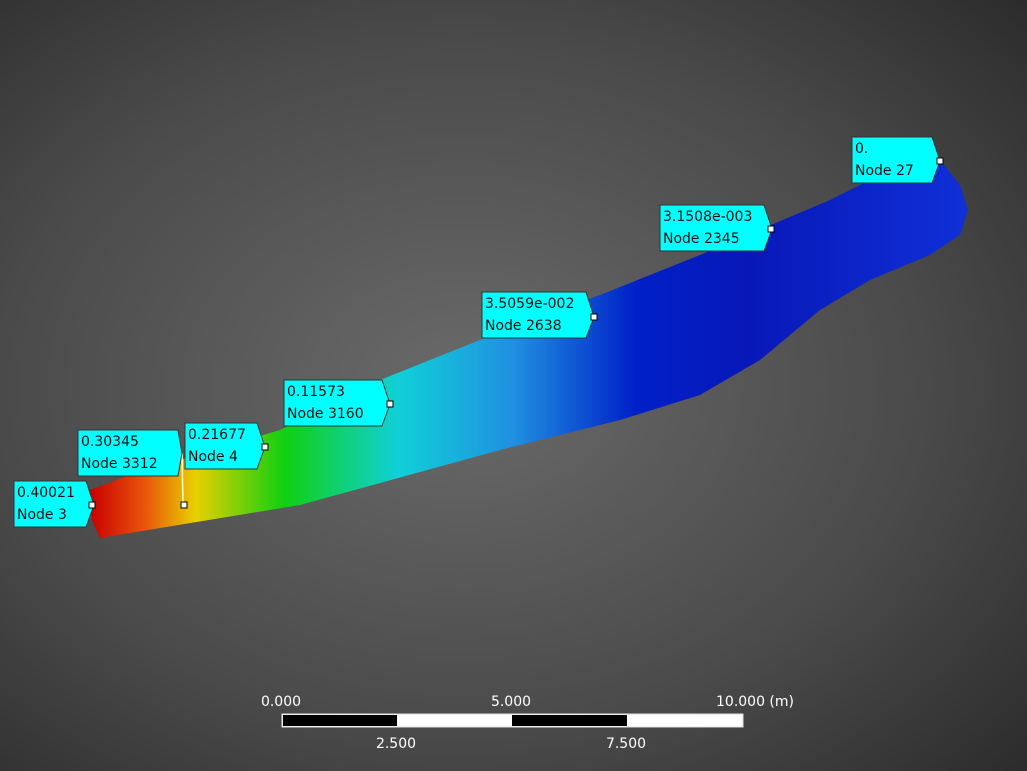 The height and width of the screenshot is (771, 1027). I want to click on probe-node: Node 3, so click(42, 515).